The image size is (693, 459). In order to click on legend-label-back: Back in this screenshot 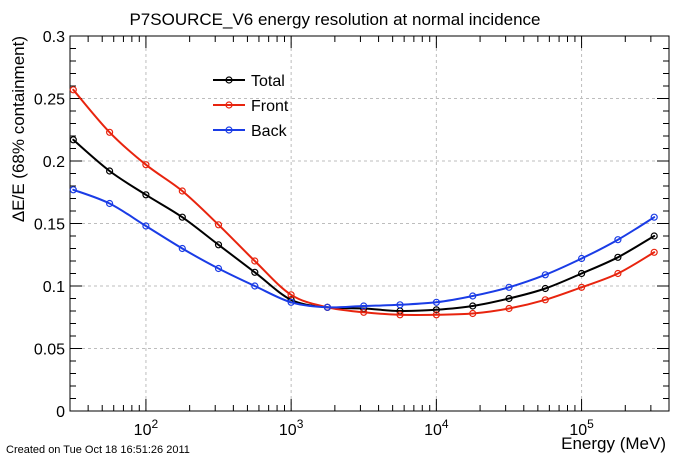, I will do `click(269, 131)`.